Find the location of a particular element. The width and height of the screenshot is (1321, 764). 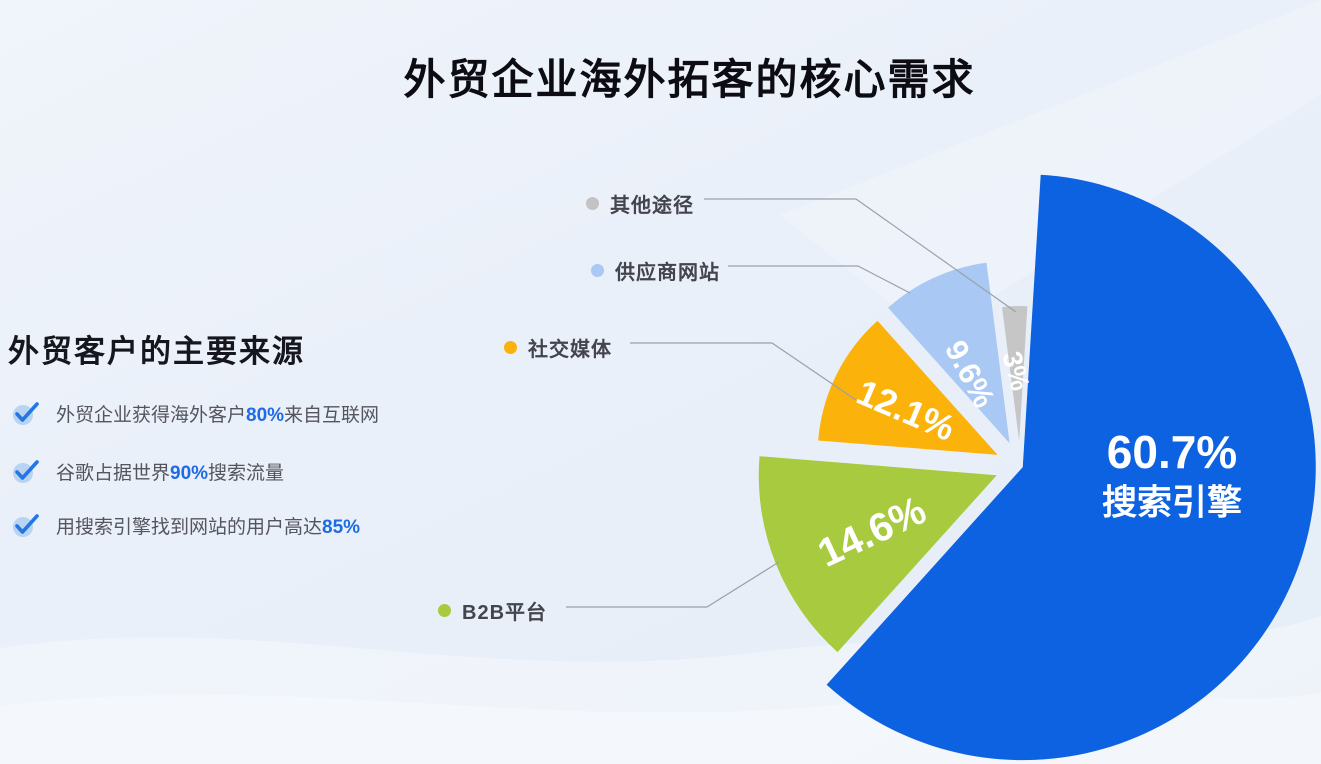

pie-value-search-engine: 60.7% is located at coordinates (1172, 452).